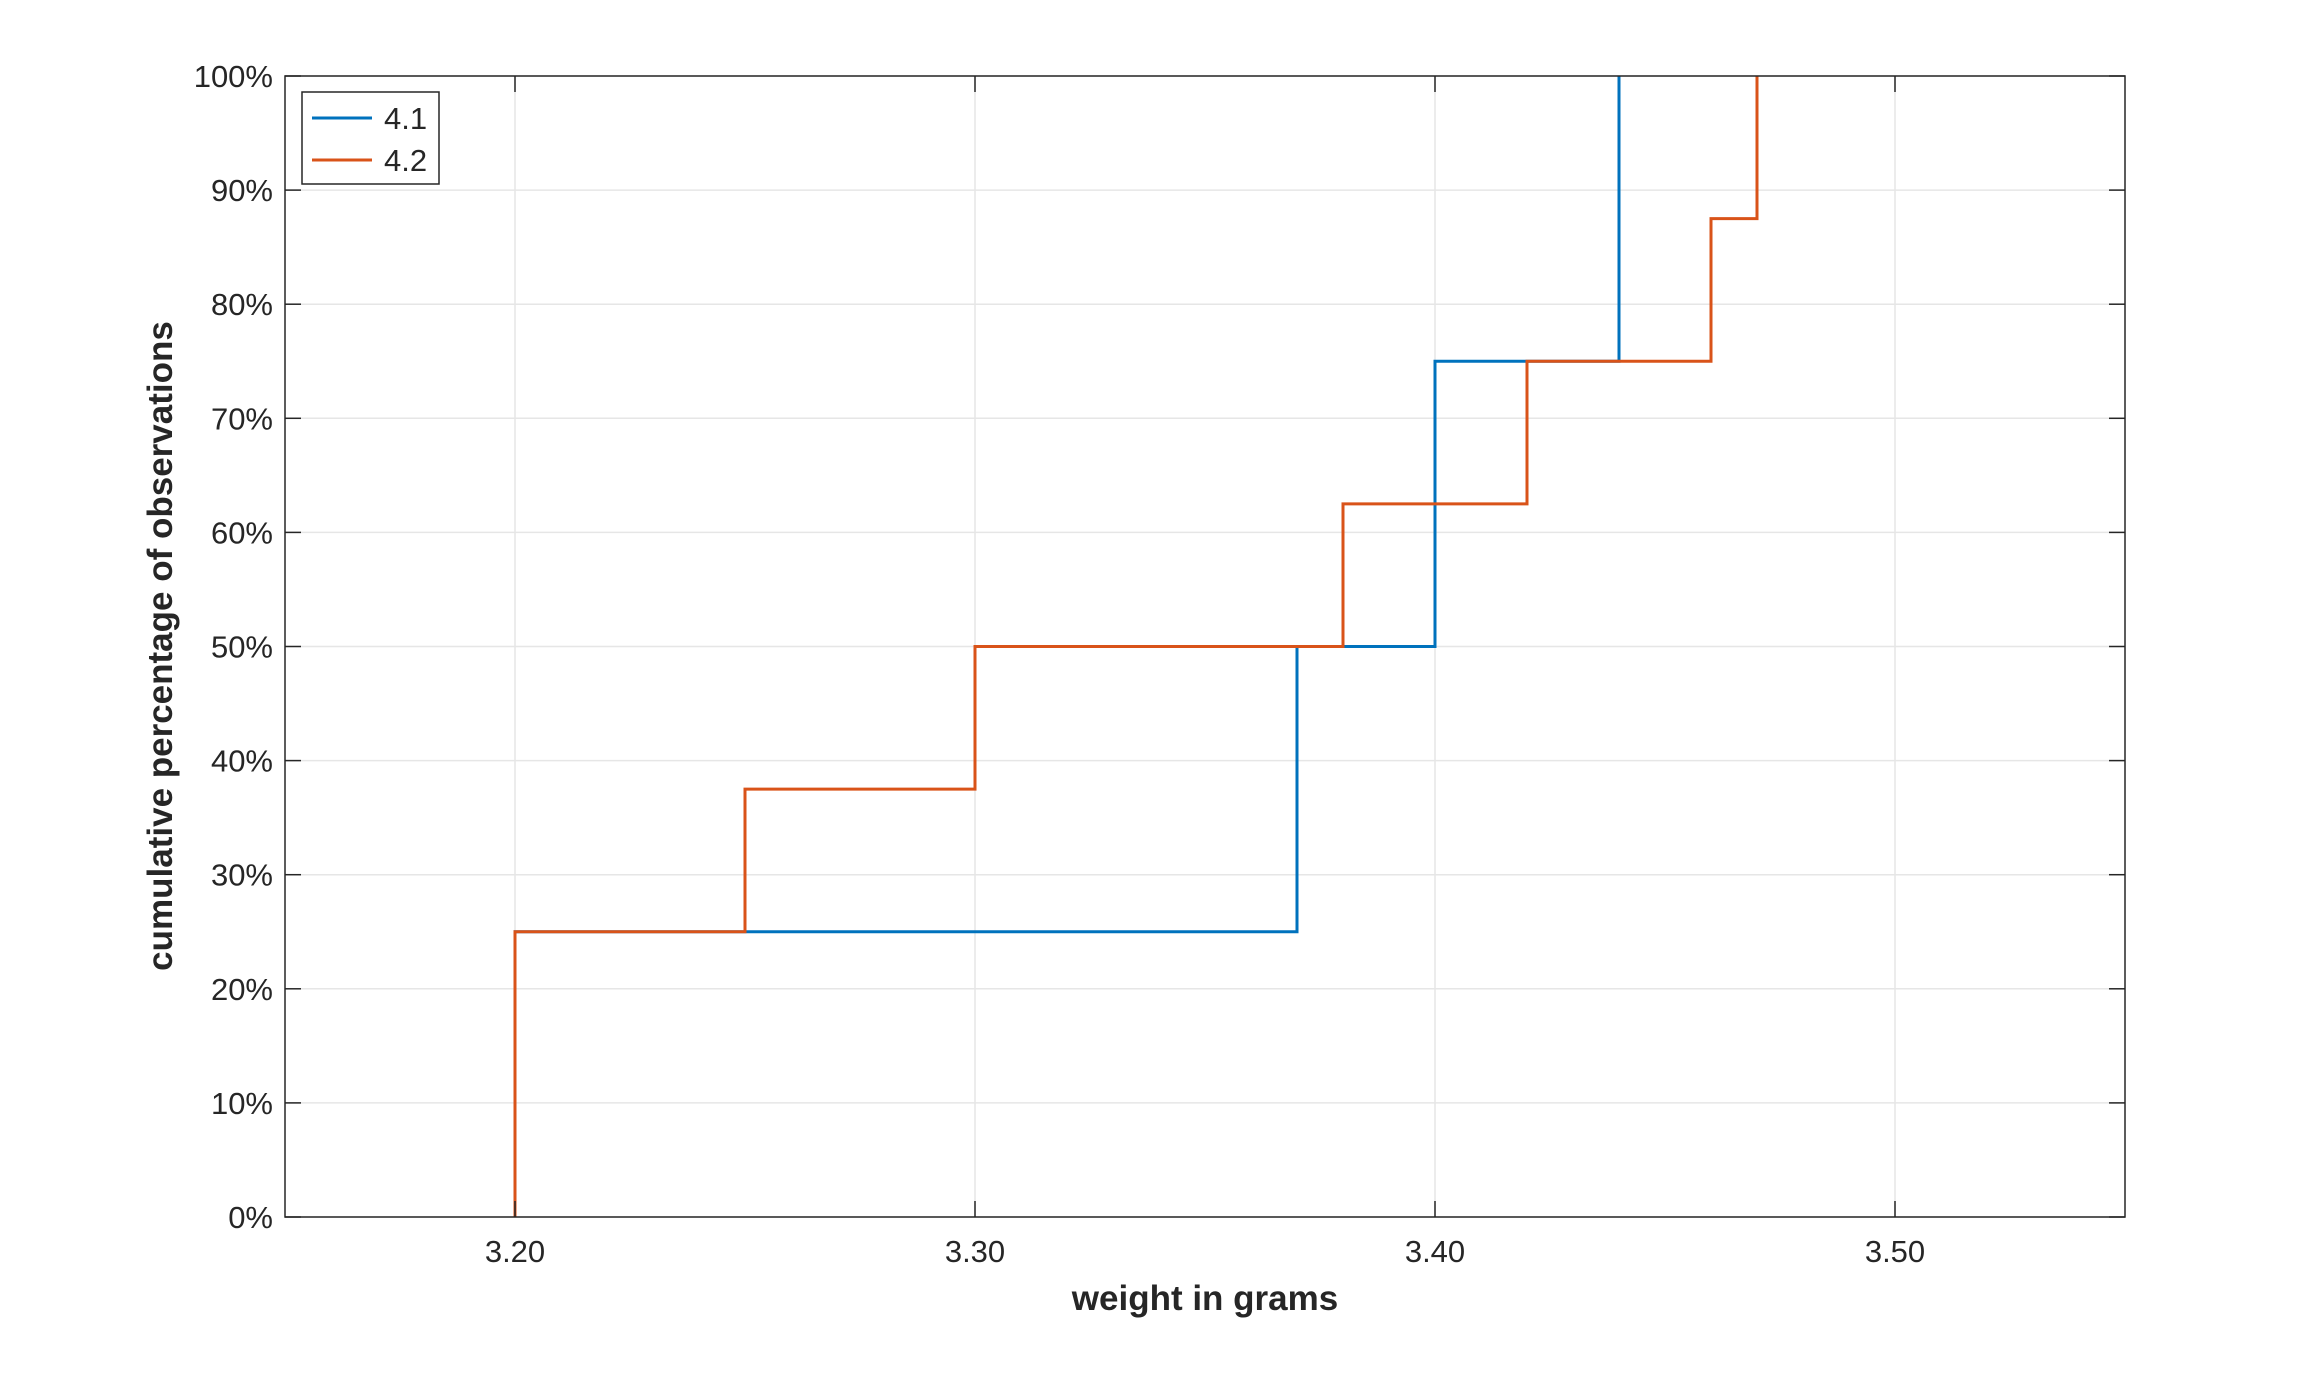 The width and height of the screenshot is (2301, 1382). Describe the element at coordinates (250, 1217) in the screenshot. I see `y-tick-label: 0%` at that location.